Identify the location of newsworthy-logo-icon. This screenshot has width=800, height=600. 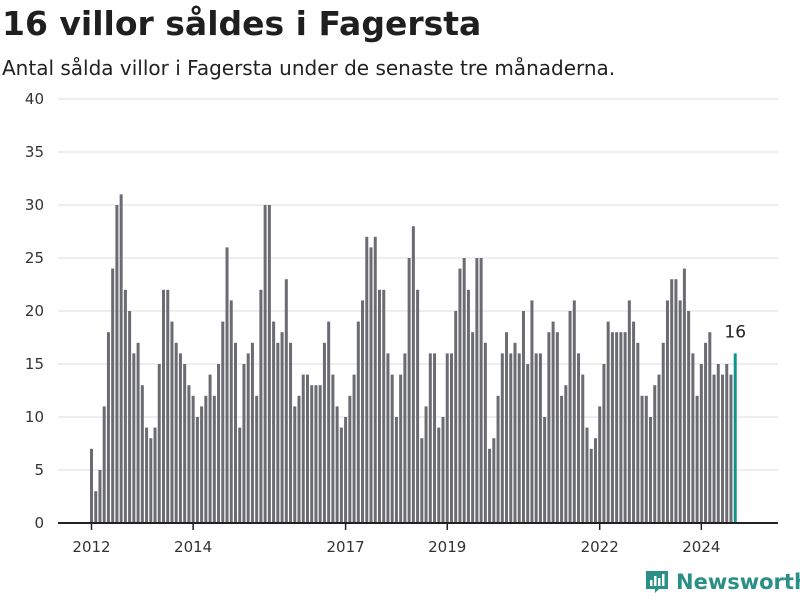
(657, 582).